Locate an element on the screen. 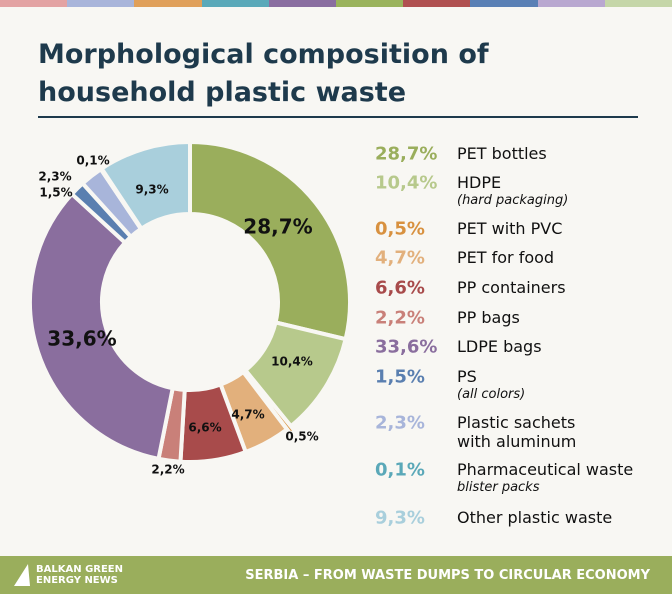 This screenshot has height=594, width=672. legend-label: LDPE bags is located at coordinates (499, 346).